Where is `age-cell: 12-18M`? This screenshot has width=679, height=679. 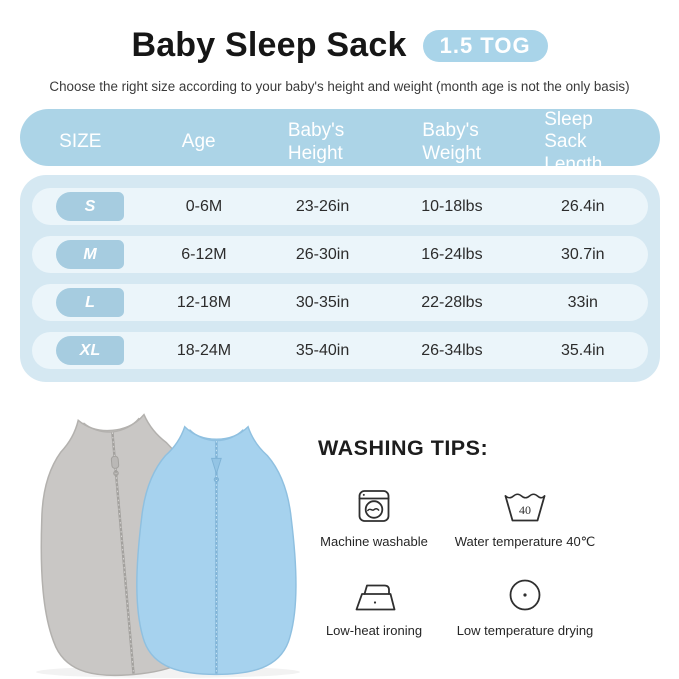
age-cell: 12-18M is located at coordinates (204, 302).